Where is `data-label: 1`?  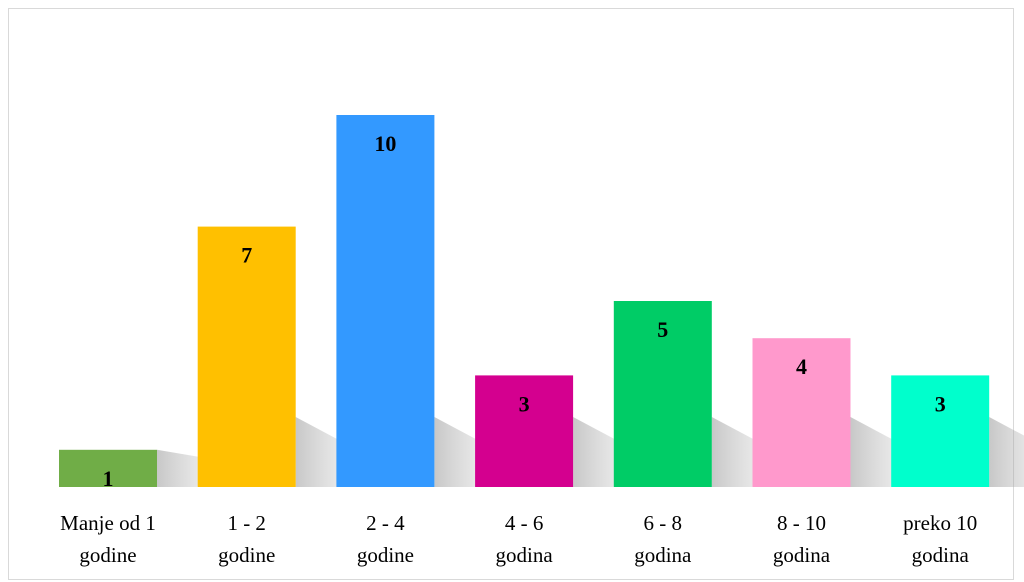
data-label: 1 is located at coordinates (108, 478).